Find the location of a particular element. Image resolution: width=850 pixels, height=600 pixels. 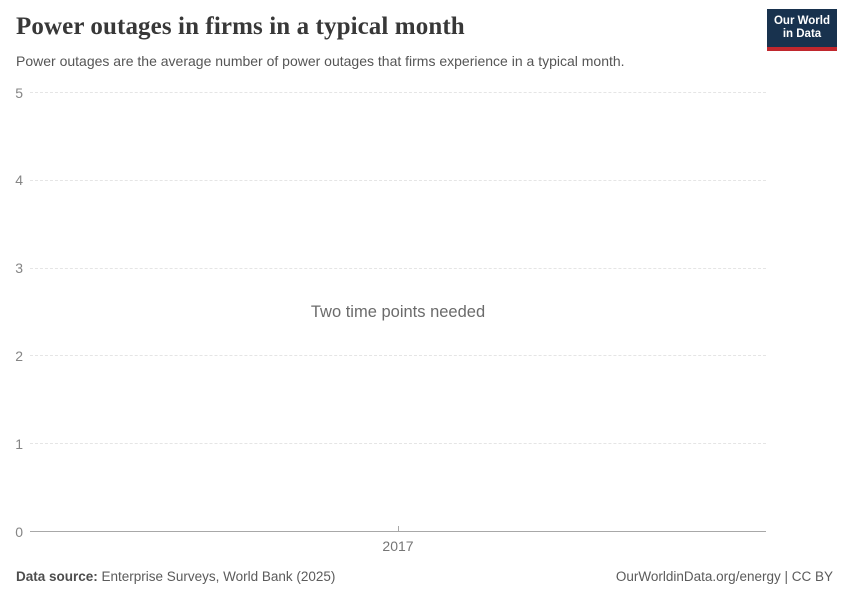

y-tick-label: 0 is located at coordinates (19, 531).